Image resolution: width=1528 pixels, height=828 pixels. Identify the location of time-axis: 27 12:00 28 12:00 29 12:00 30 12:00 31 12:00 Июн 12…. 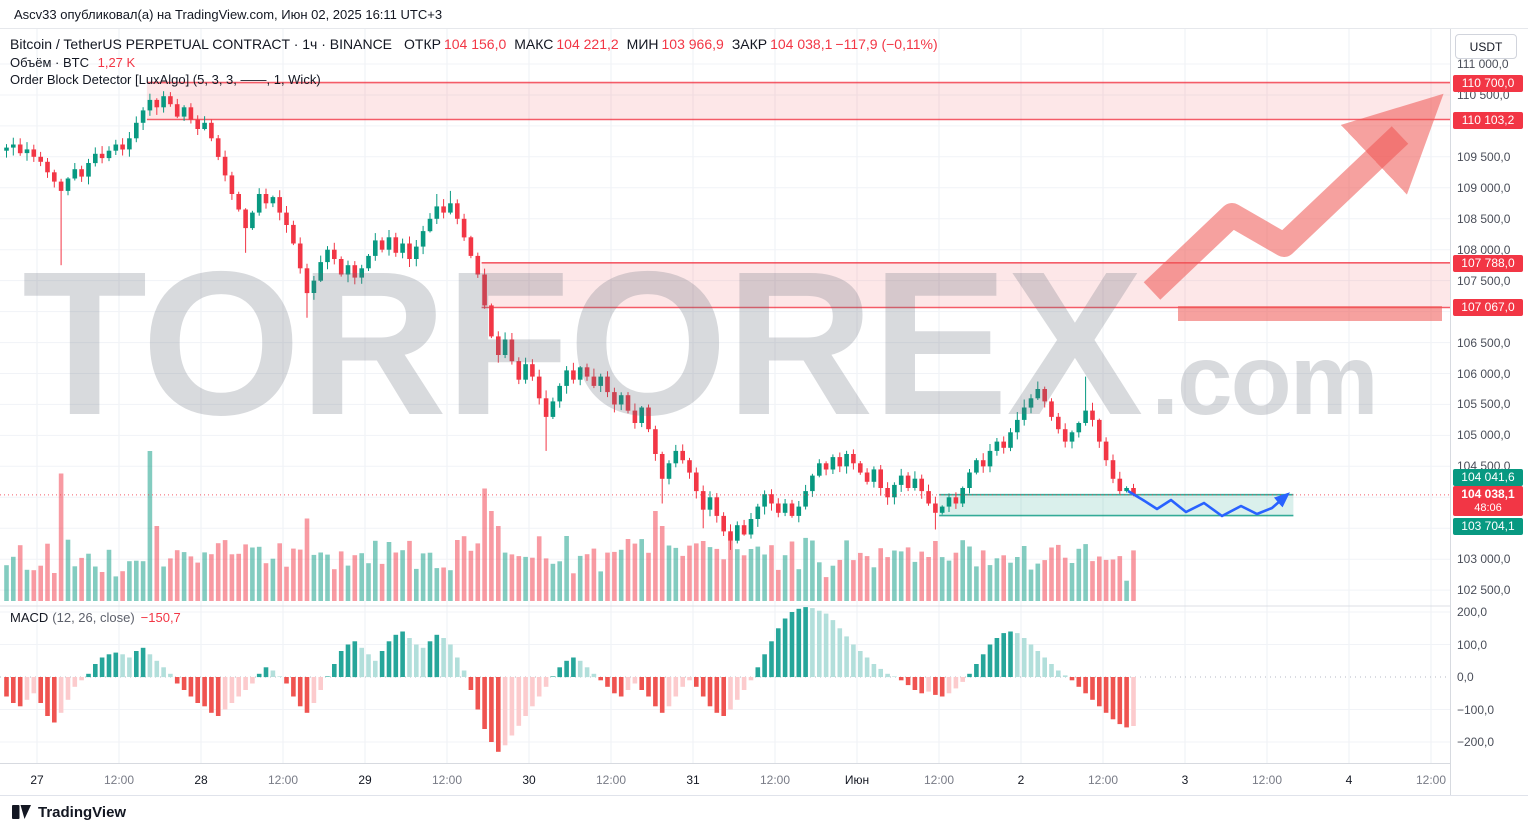
(725, 779).